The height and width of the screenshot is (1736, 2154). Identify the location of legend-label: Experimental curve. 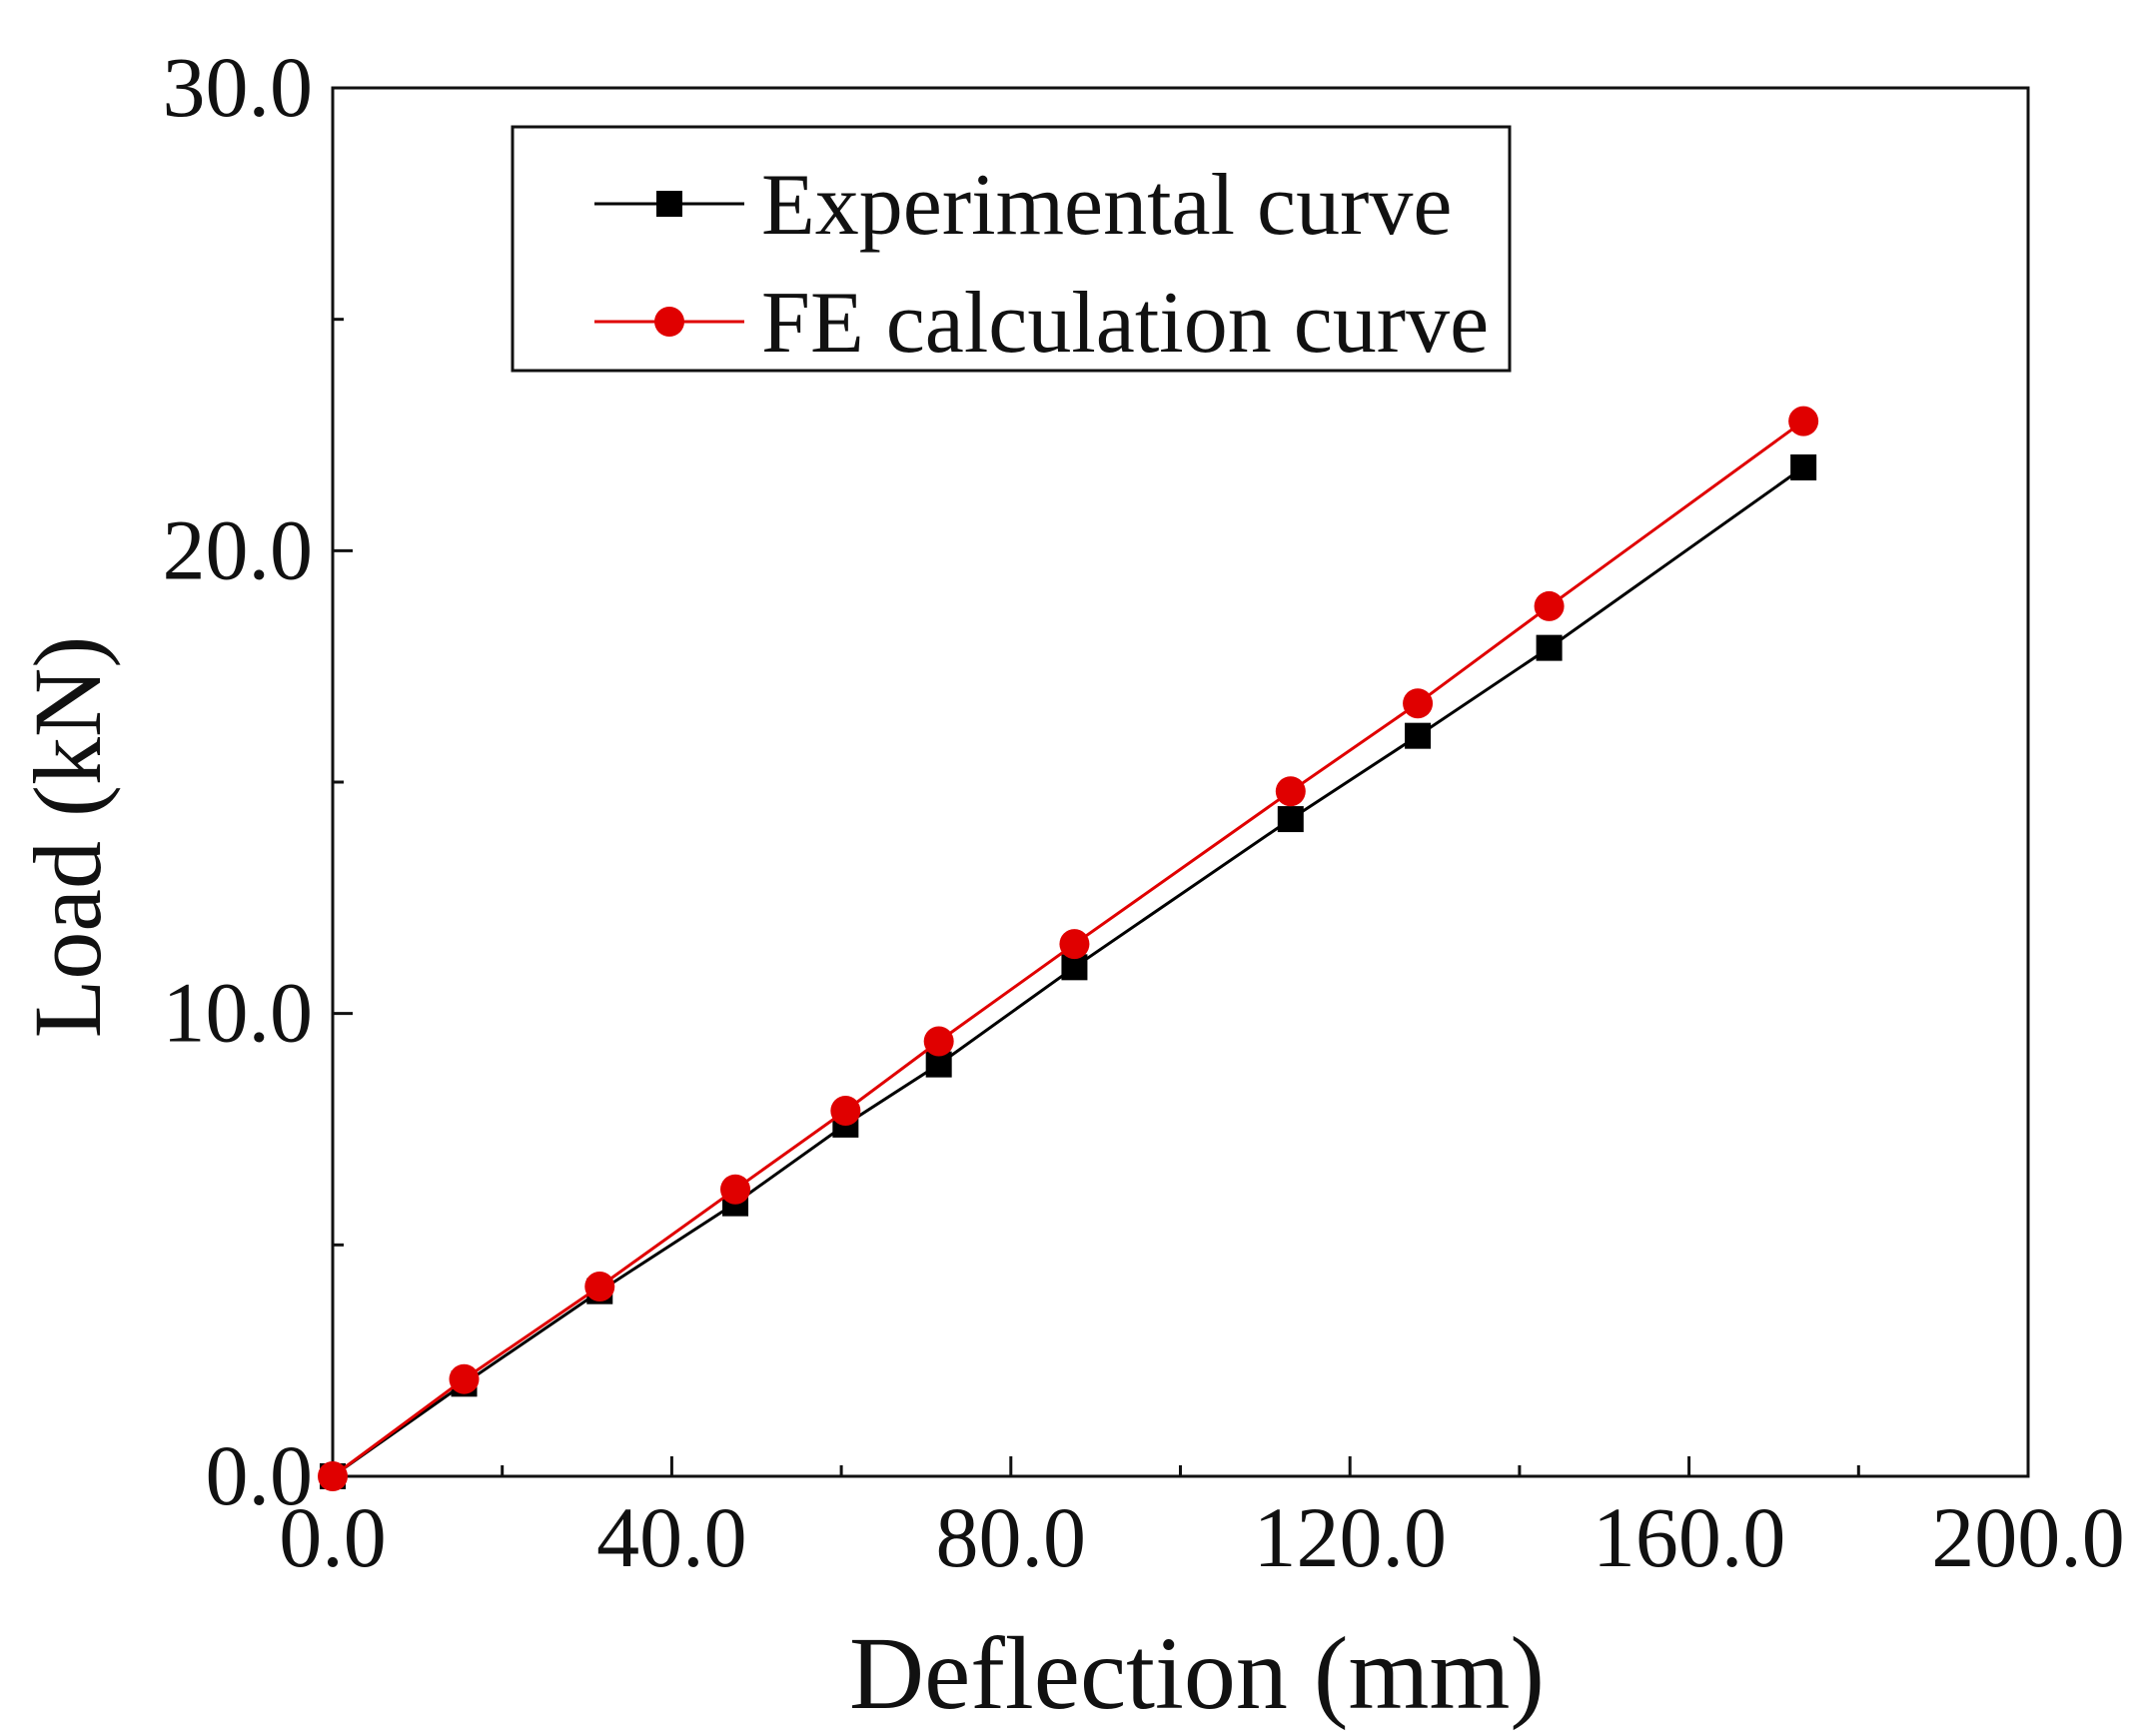
(1106, 206).